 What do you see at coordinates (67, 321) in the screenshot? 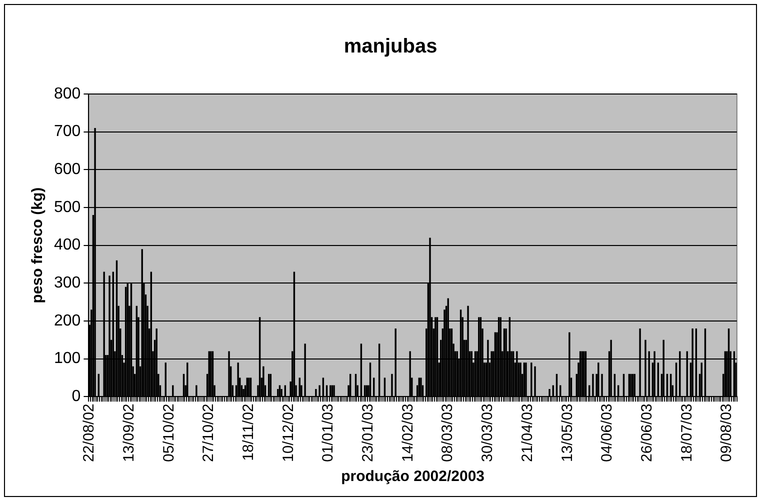
I see `y-tick-label: 200` at bounding box center [67, 321].